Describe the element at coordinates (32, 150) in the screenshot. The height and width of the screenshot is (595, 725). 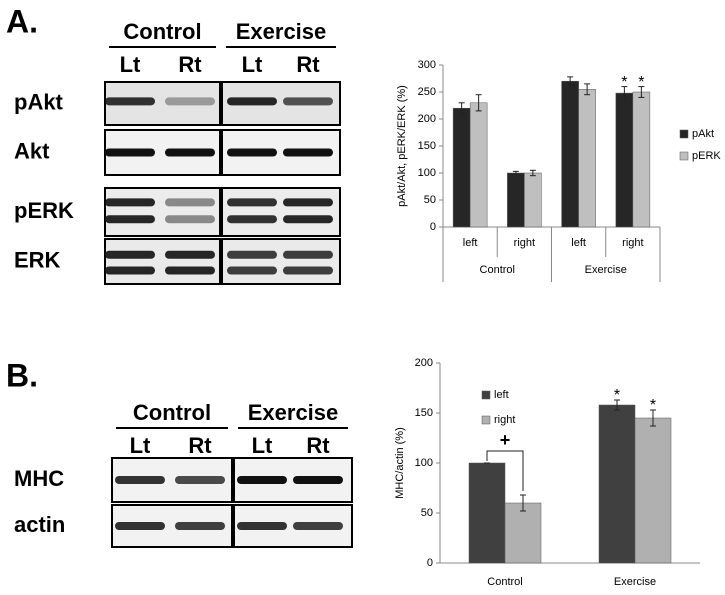
I see `row-label: Akt` at that location.